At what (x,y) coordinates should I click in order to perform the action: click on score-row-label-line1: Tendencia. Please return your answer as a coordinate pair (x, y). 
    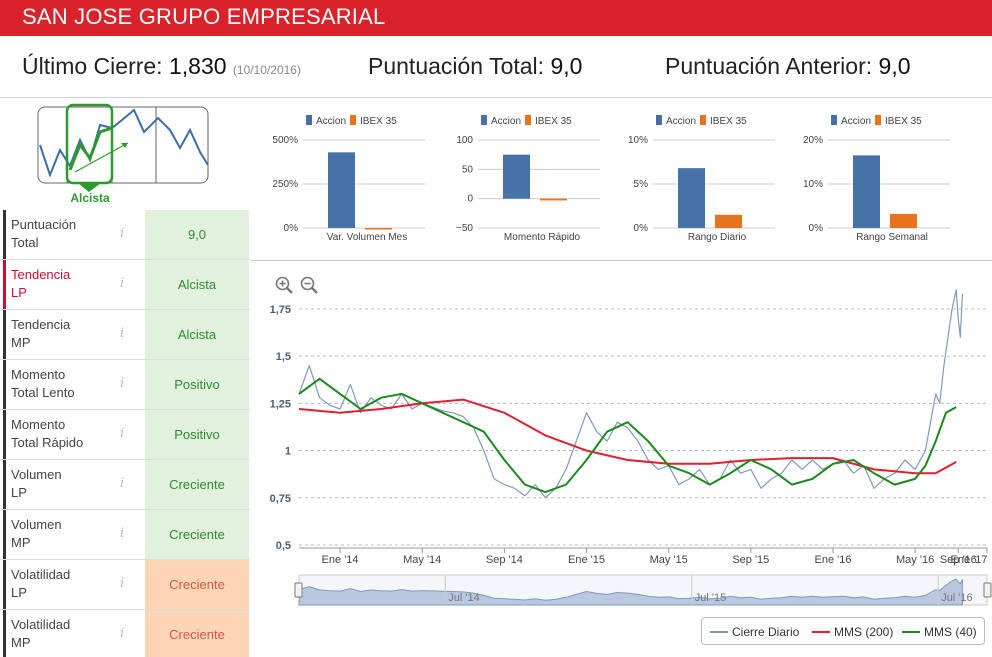
    Looking at the image, I should click on (41, 324).